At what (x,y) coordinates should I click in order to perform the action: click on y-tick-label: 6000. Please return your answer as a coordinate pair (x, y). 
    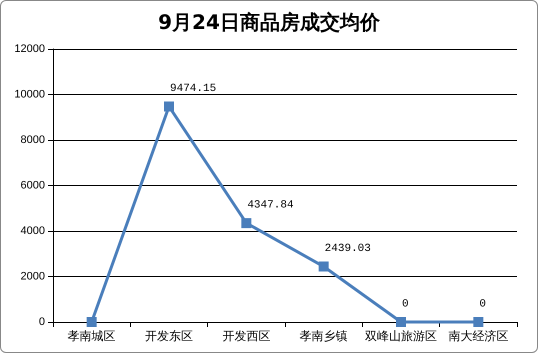
    Looking at the image, I should click on (32, 186).